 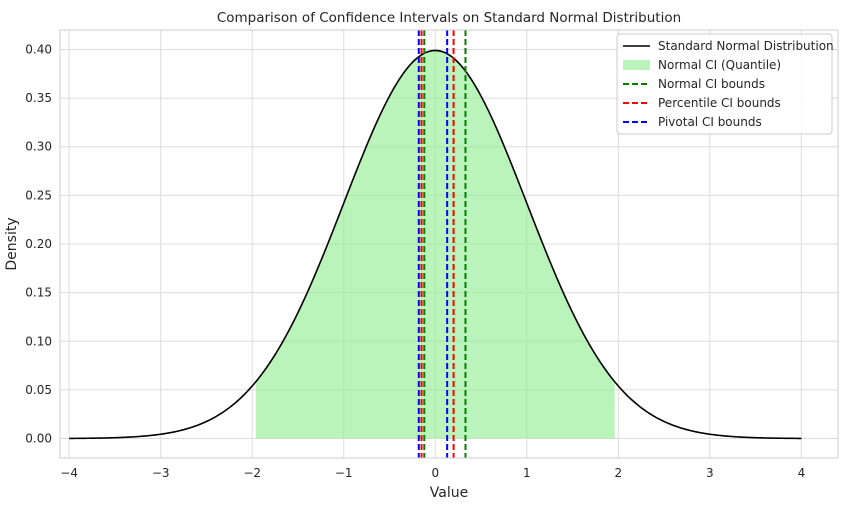 I want to click on y-tick-label: 0.20, so click(x=38, y=244).